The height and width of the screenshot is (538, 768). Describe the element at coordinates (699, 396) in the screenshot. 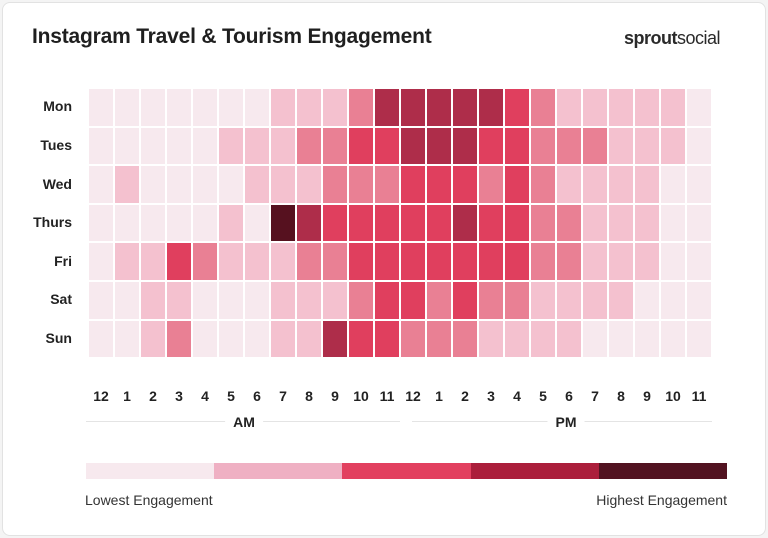

I see `hour-tick-label: 11` at that location.